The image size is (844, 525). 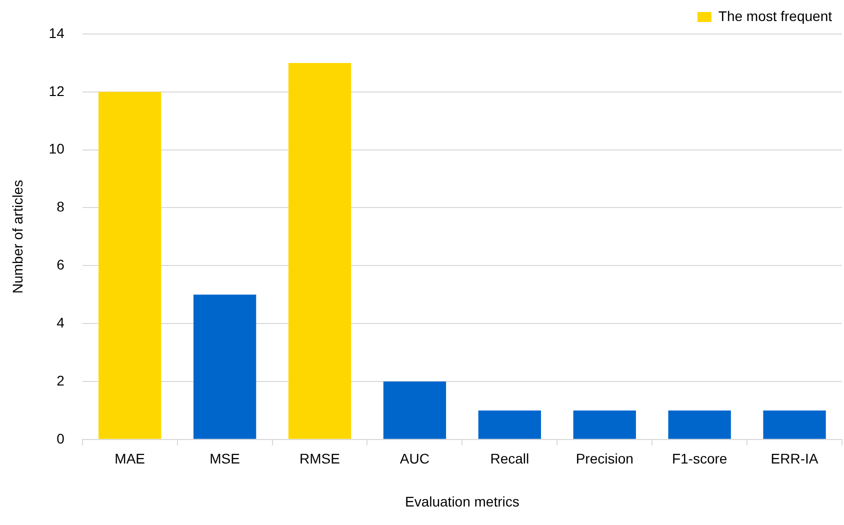 What do you see at coordinates (60, 264) in the screenshot?
I see `y-tick-label: 6` at bounding box center [60, 264].